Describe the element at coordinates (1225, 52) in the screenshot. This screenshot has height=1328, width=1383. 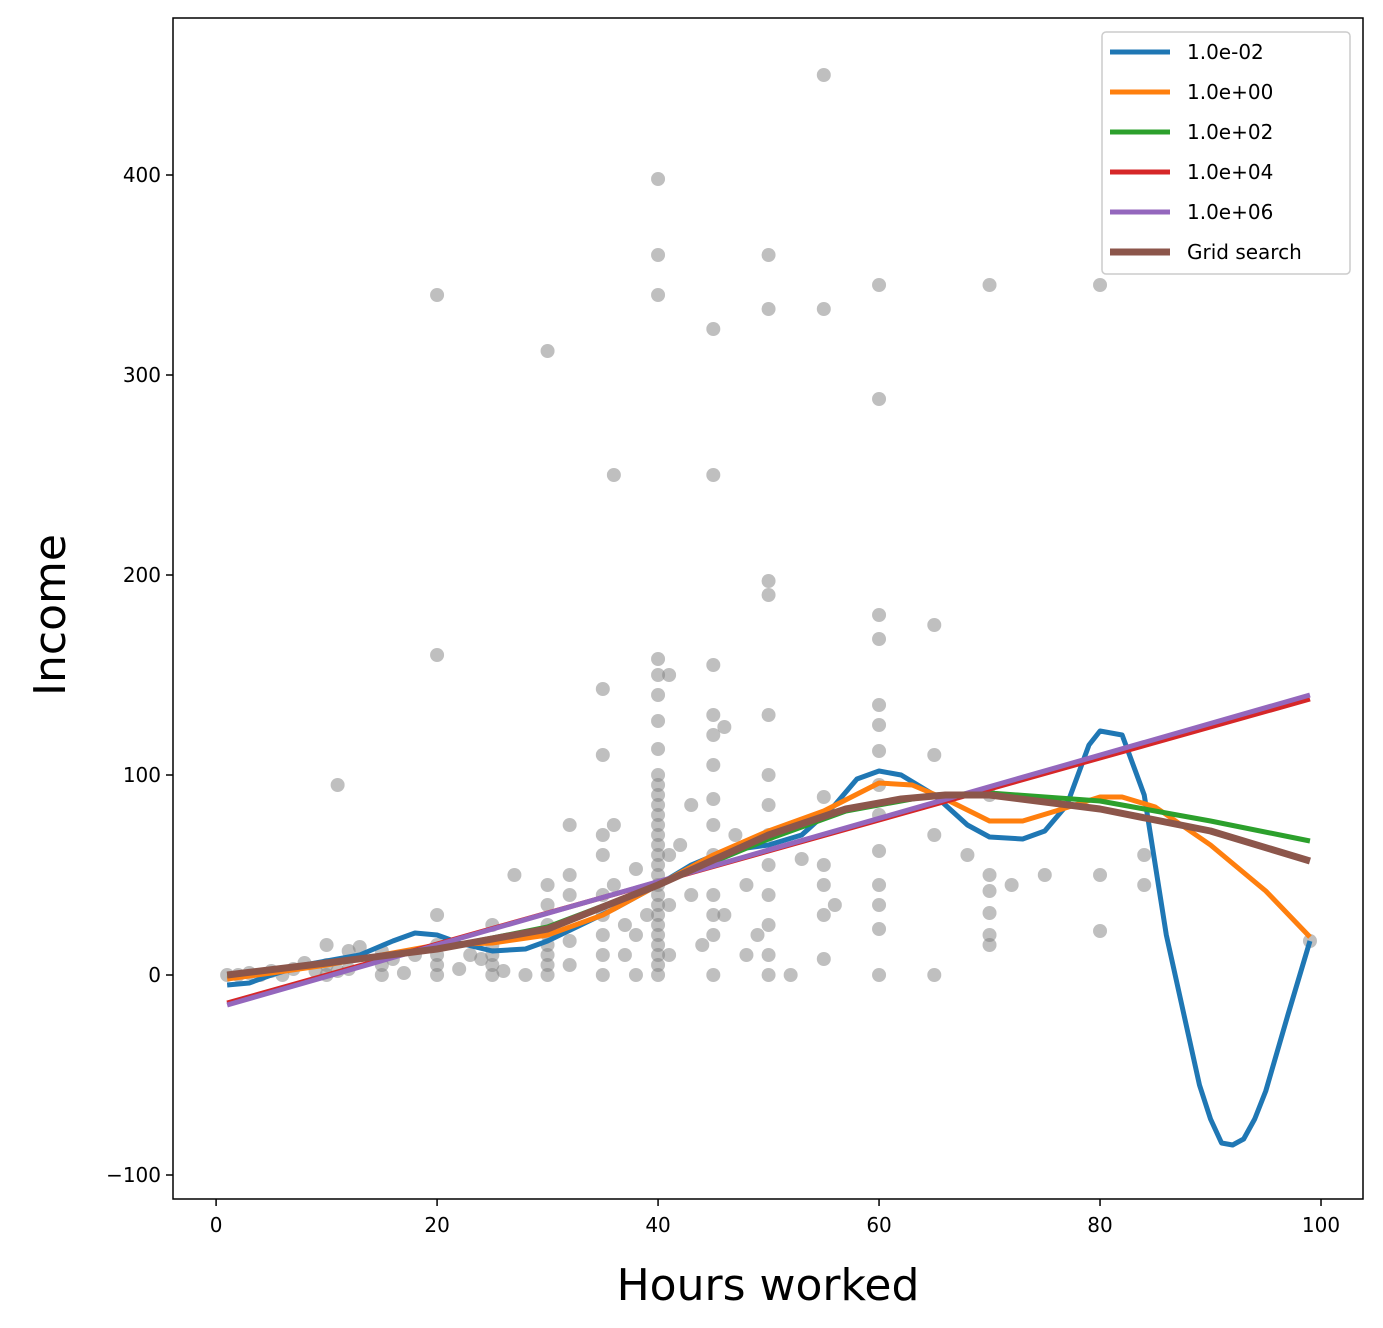
I see `legend-label: 1.0e-02` at that location.